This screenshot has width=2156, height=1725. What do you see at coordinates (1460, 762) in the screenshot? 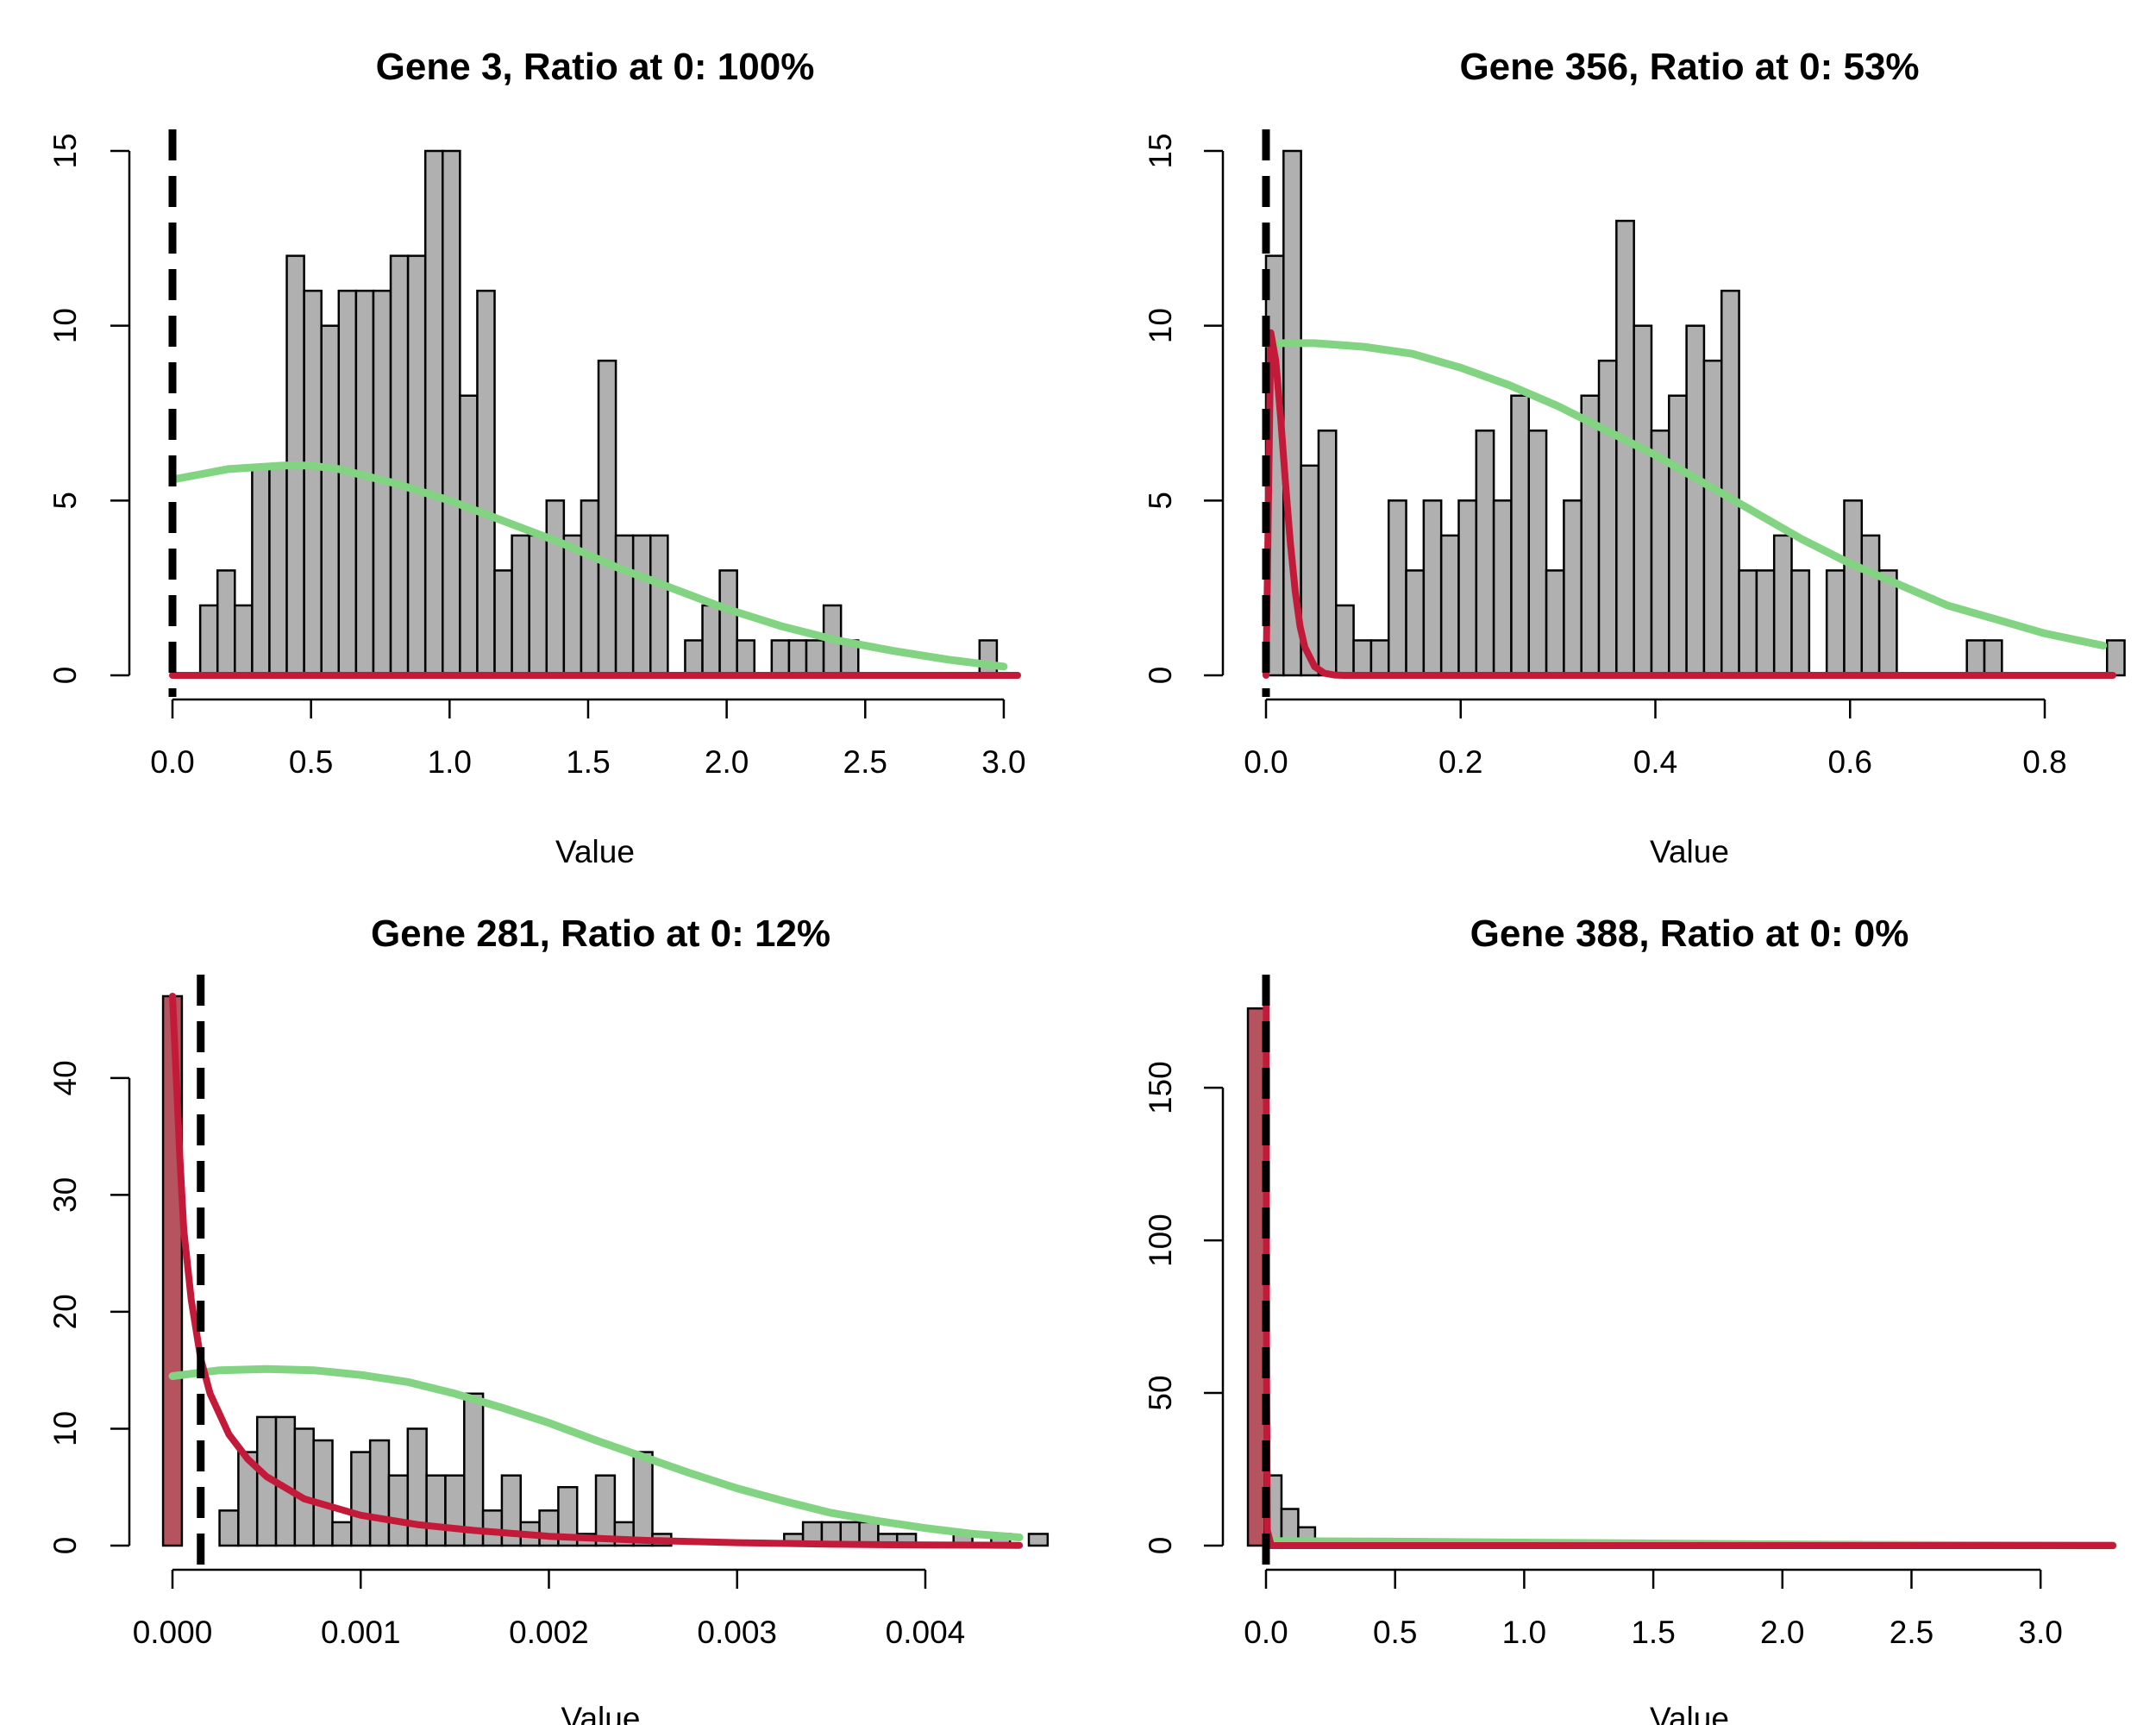
I see `x-tick-label: 0.2` at bounding box center [1460, 762].